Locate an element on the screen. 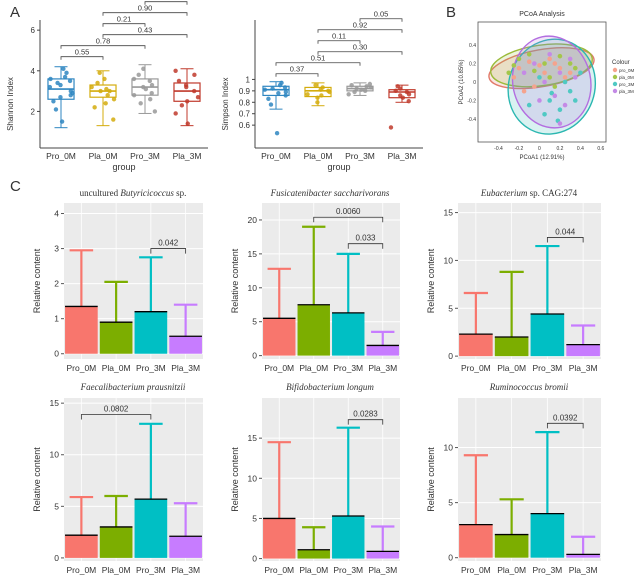 Image resolution: width=644 pixels, height=582 pixels. bar5-title: Bifidobacterium longum is located at coordinates (330, 387).